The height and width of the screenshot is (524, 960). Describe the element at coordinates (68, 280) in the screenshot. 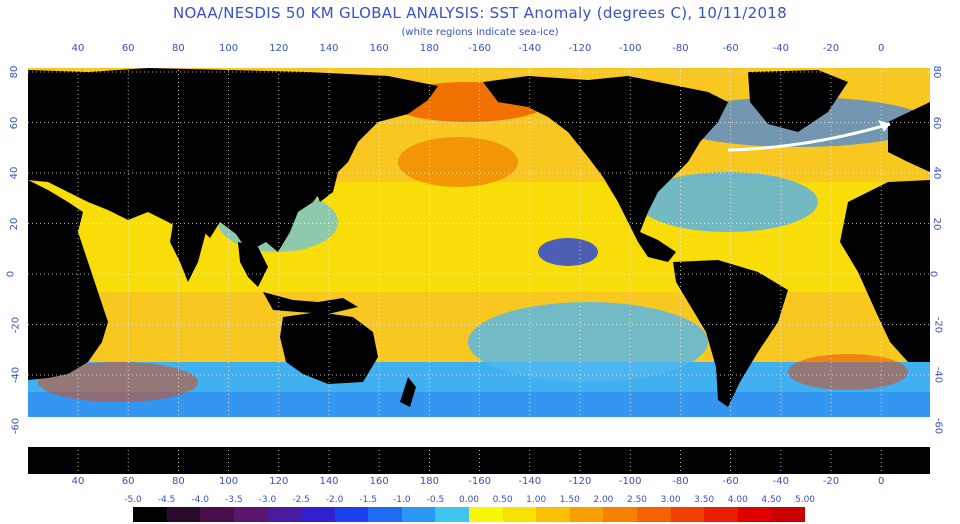

I see `africa-land` at that location.